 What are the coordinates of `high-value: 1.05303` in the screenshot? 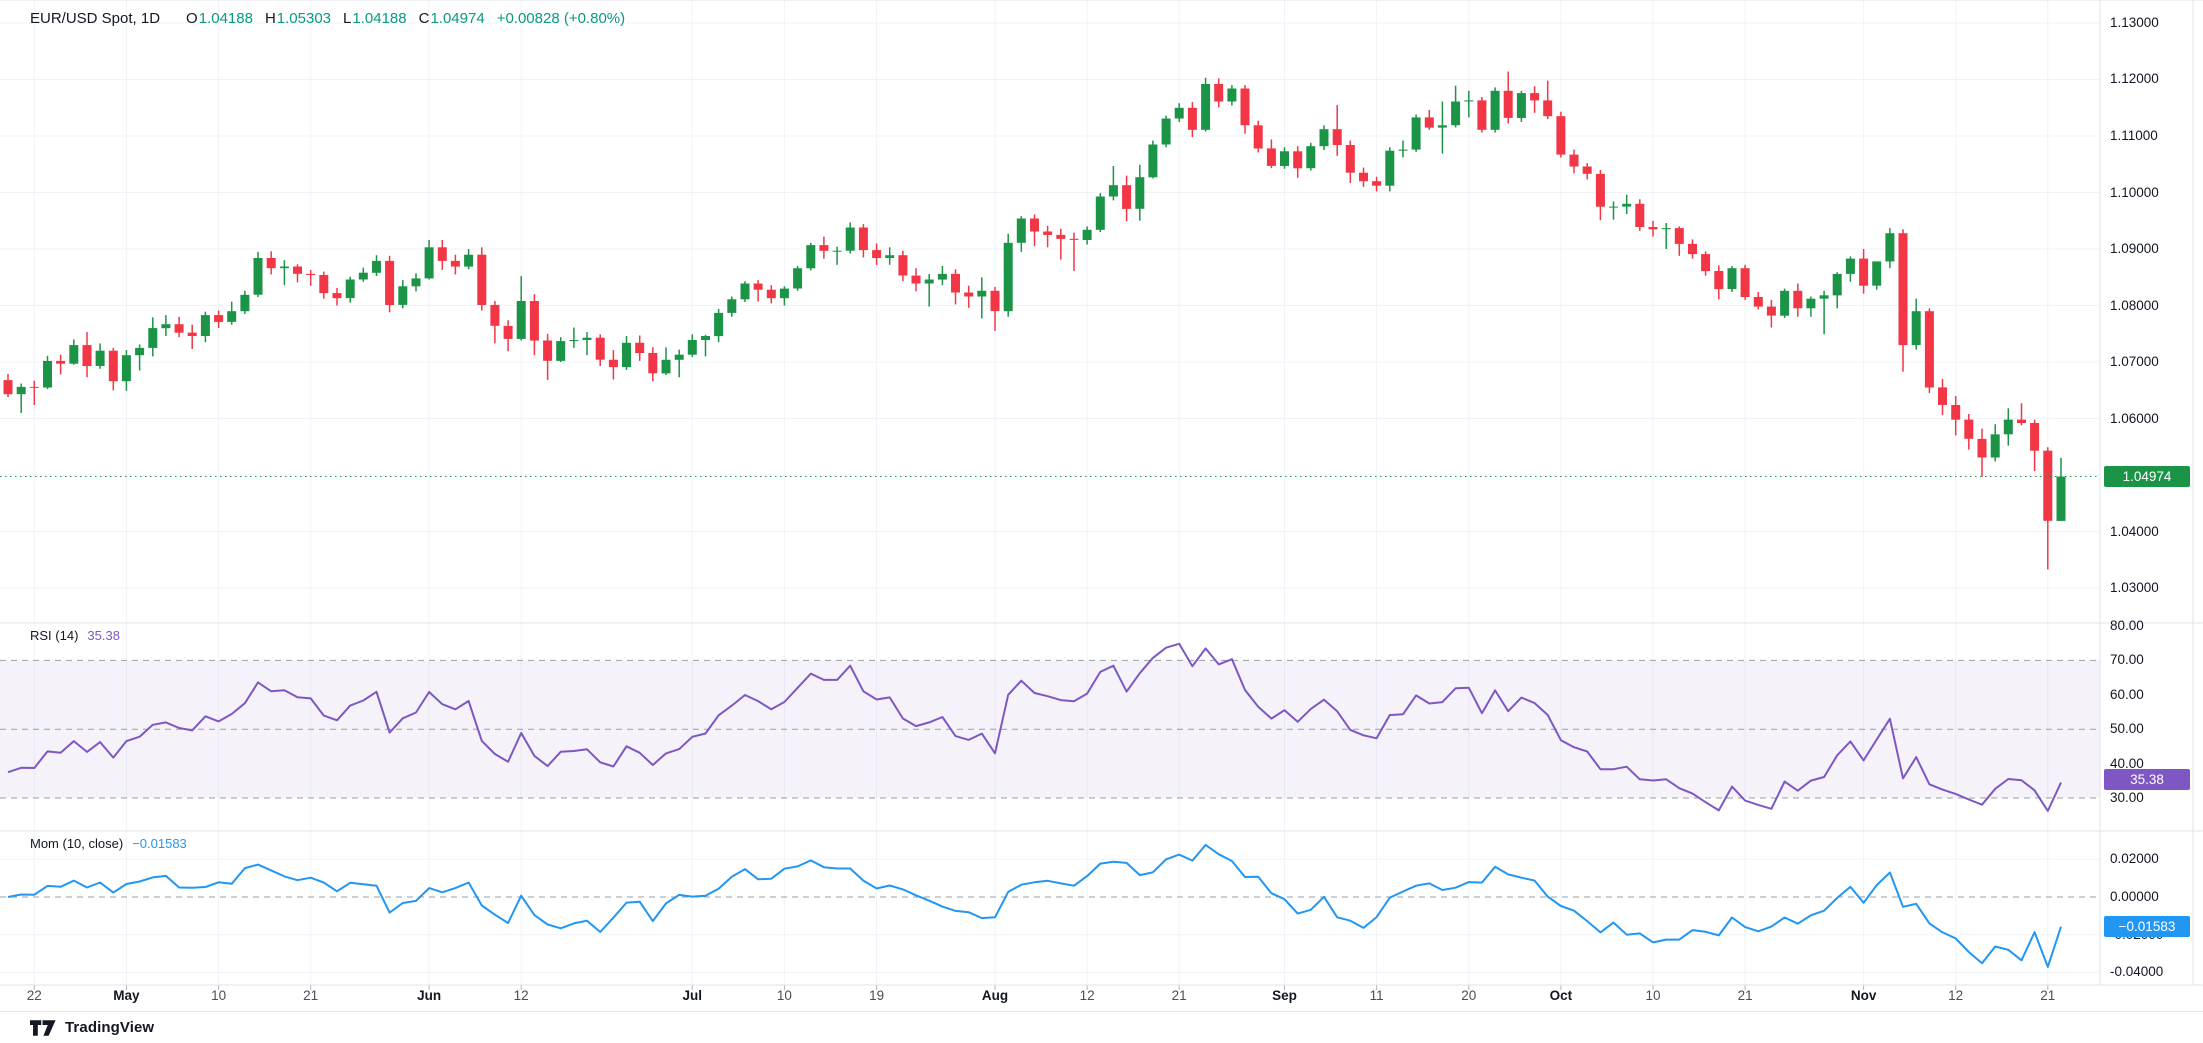 It's located at (304, 18).